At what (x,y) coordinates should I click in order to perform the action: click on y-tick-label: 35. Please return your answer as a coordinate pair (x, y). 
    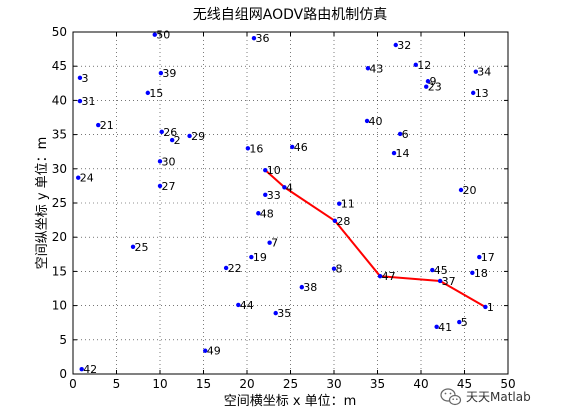
    Looking at the image, I should click on (59, 135).